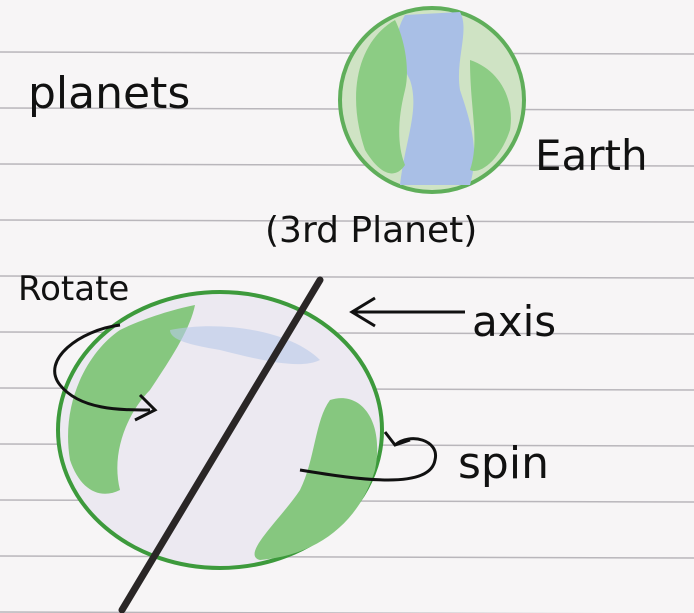  I want to click on rotate-arrowhead, so click(146, 407).